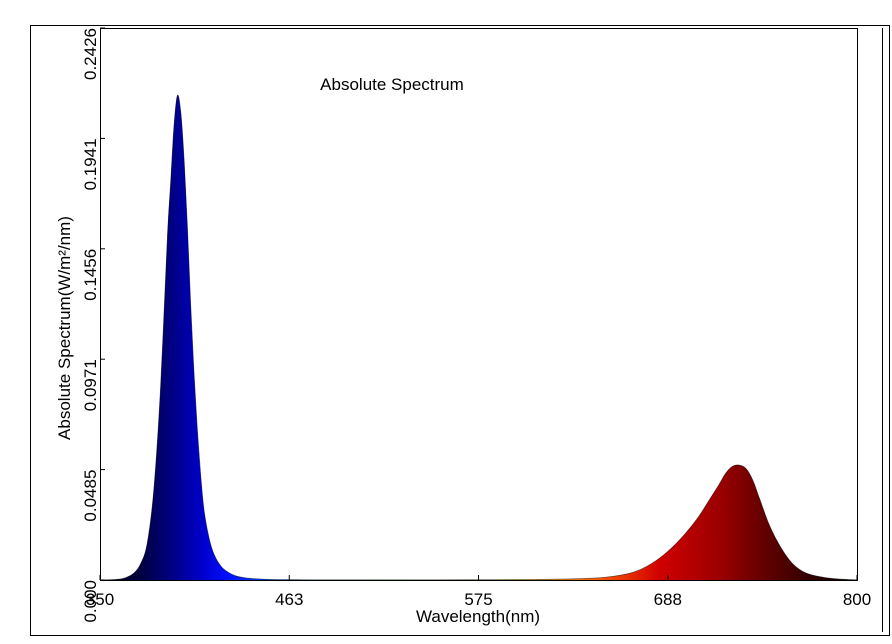 The height and width of the screenshot is (644, 892). I want to click on y-axis-title: Absolute Spectrum(W/m²/nm), so click(64, 328).